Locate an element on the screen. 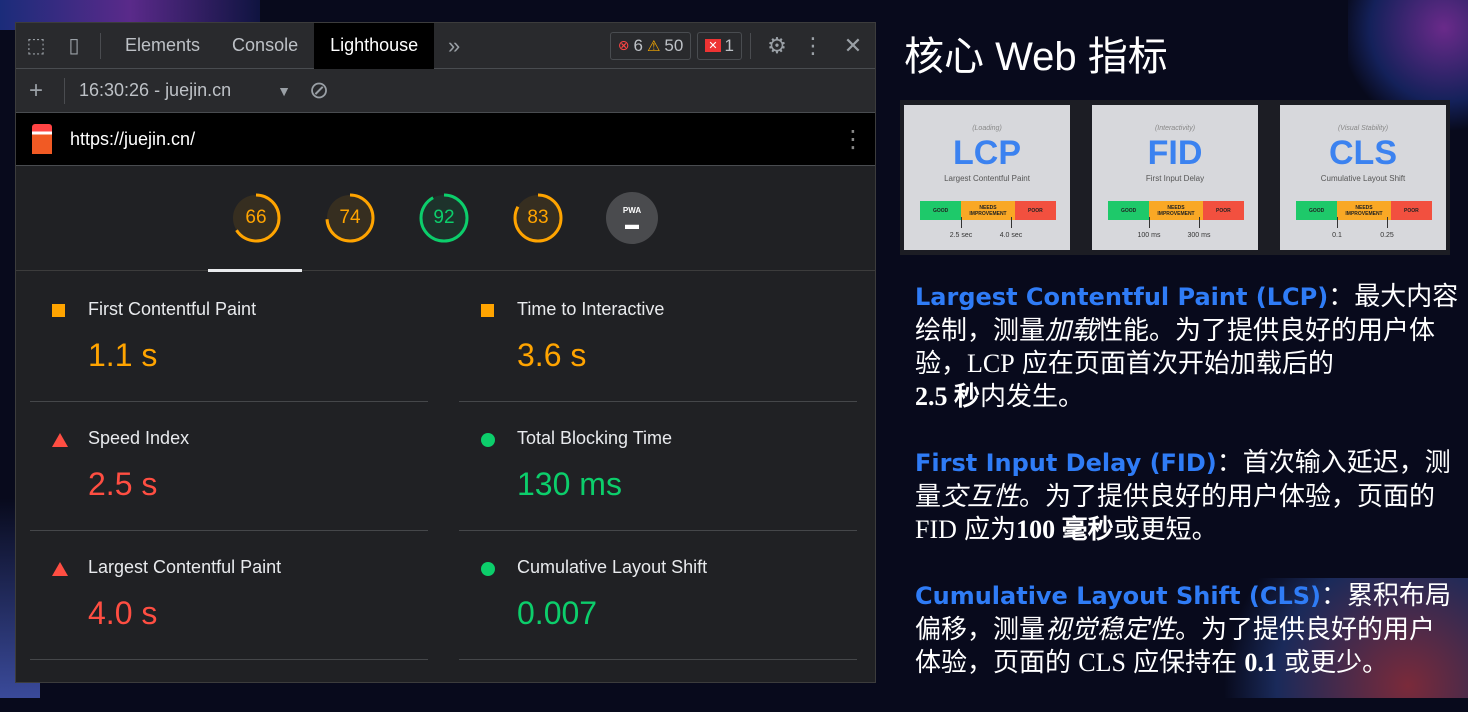  metric-label: Speed Index is located at coordinates (139, 438).